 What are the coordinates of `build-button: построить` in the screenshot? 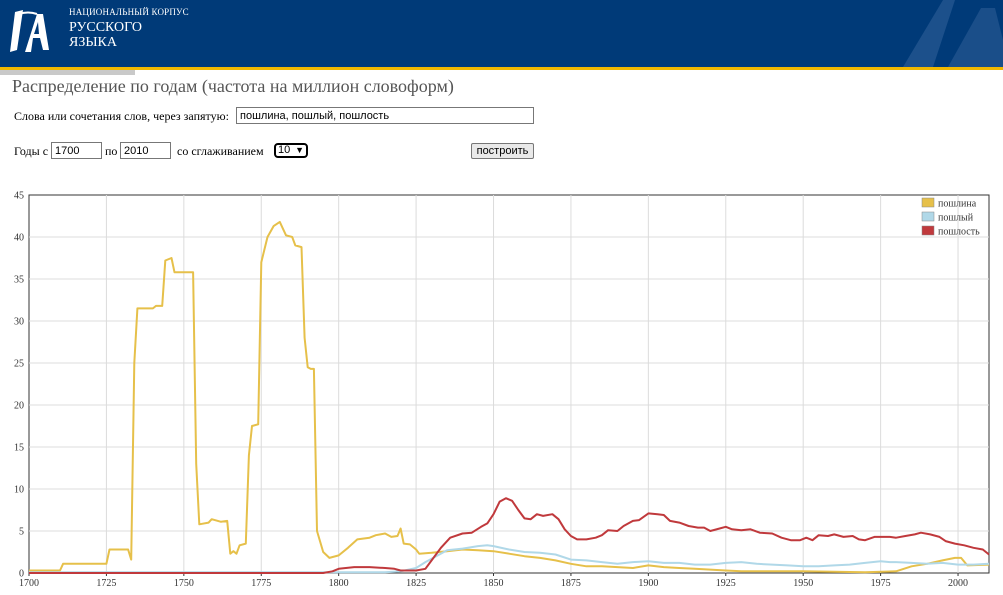 It's located at (502, 151).